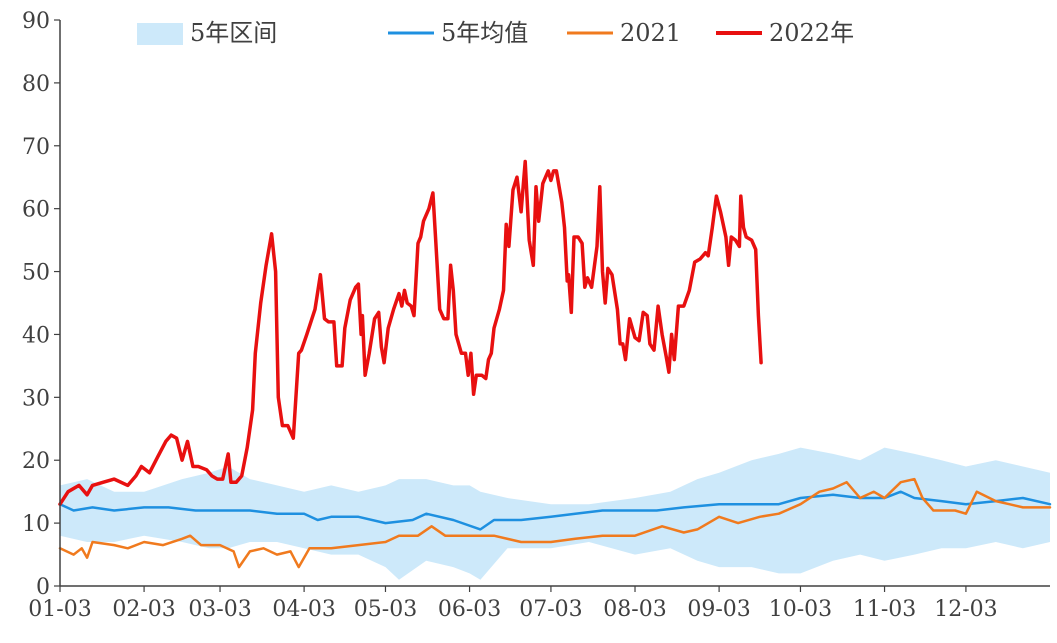  I want to click on x-tick-label: 03-03, so click(219, 609).